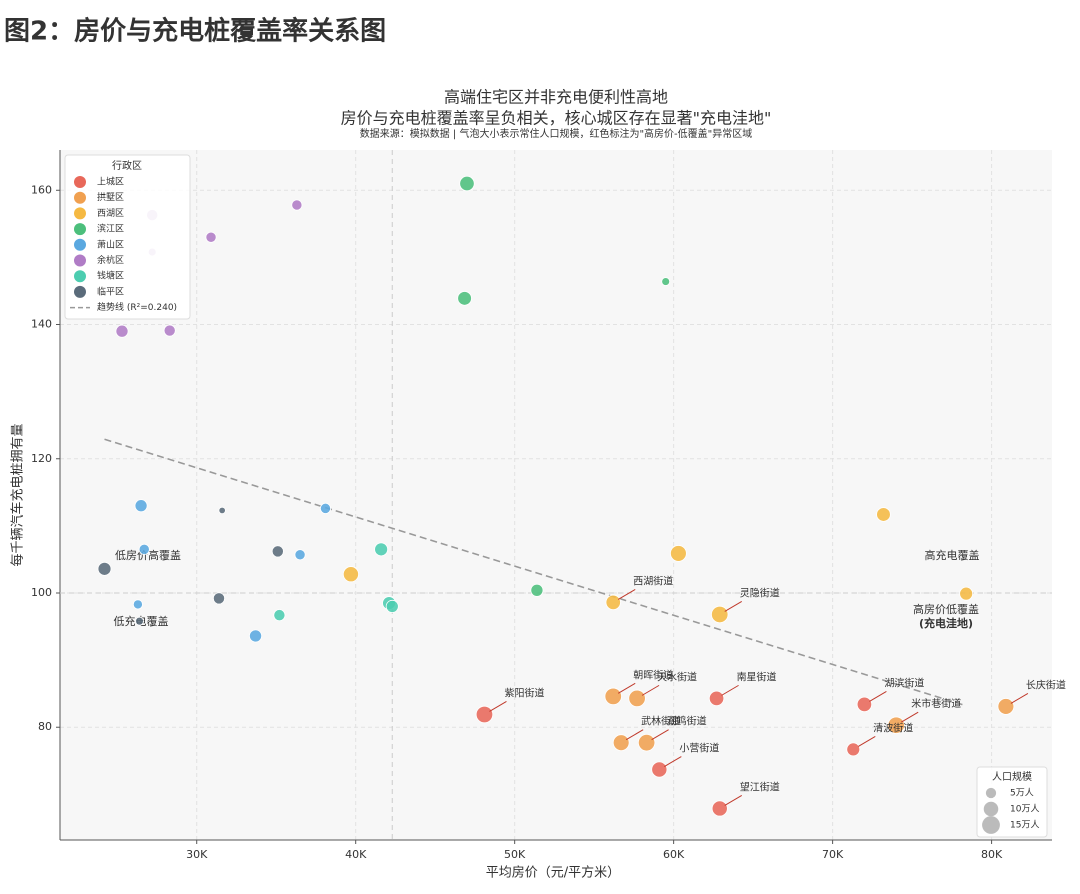 The width and height of the screenshot is (1080, 894). What do you see at coordinates (195, 31) in the screenshot?
I see `heading: 图2：房价与充电桩覆盖率关系图` at bounding box center [195, 31].